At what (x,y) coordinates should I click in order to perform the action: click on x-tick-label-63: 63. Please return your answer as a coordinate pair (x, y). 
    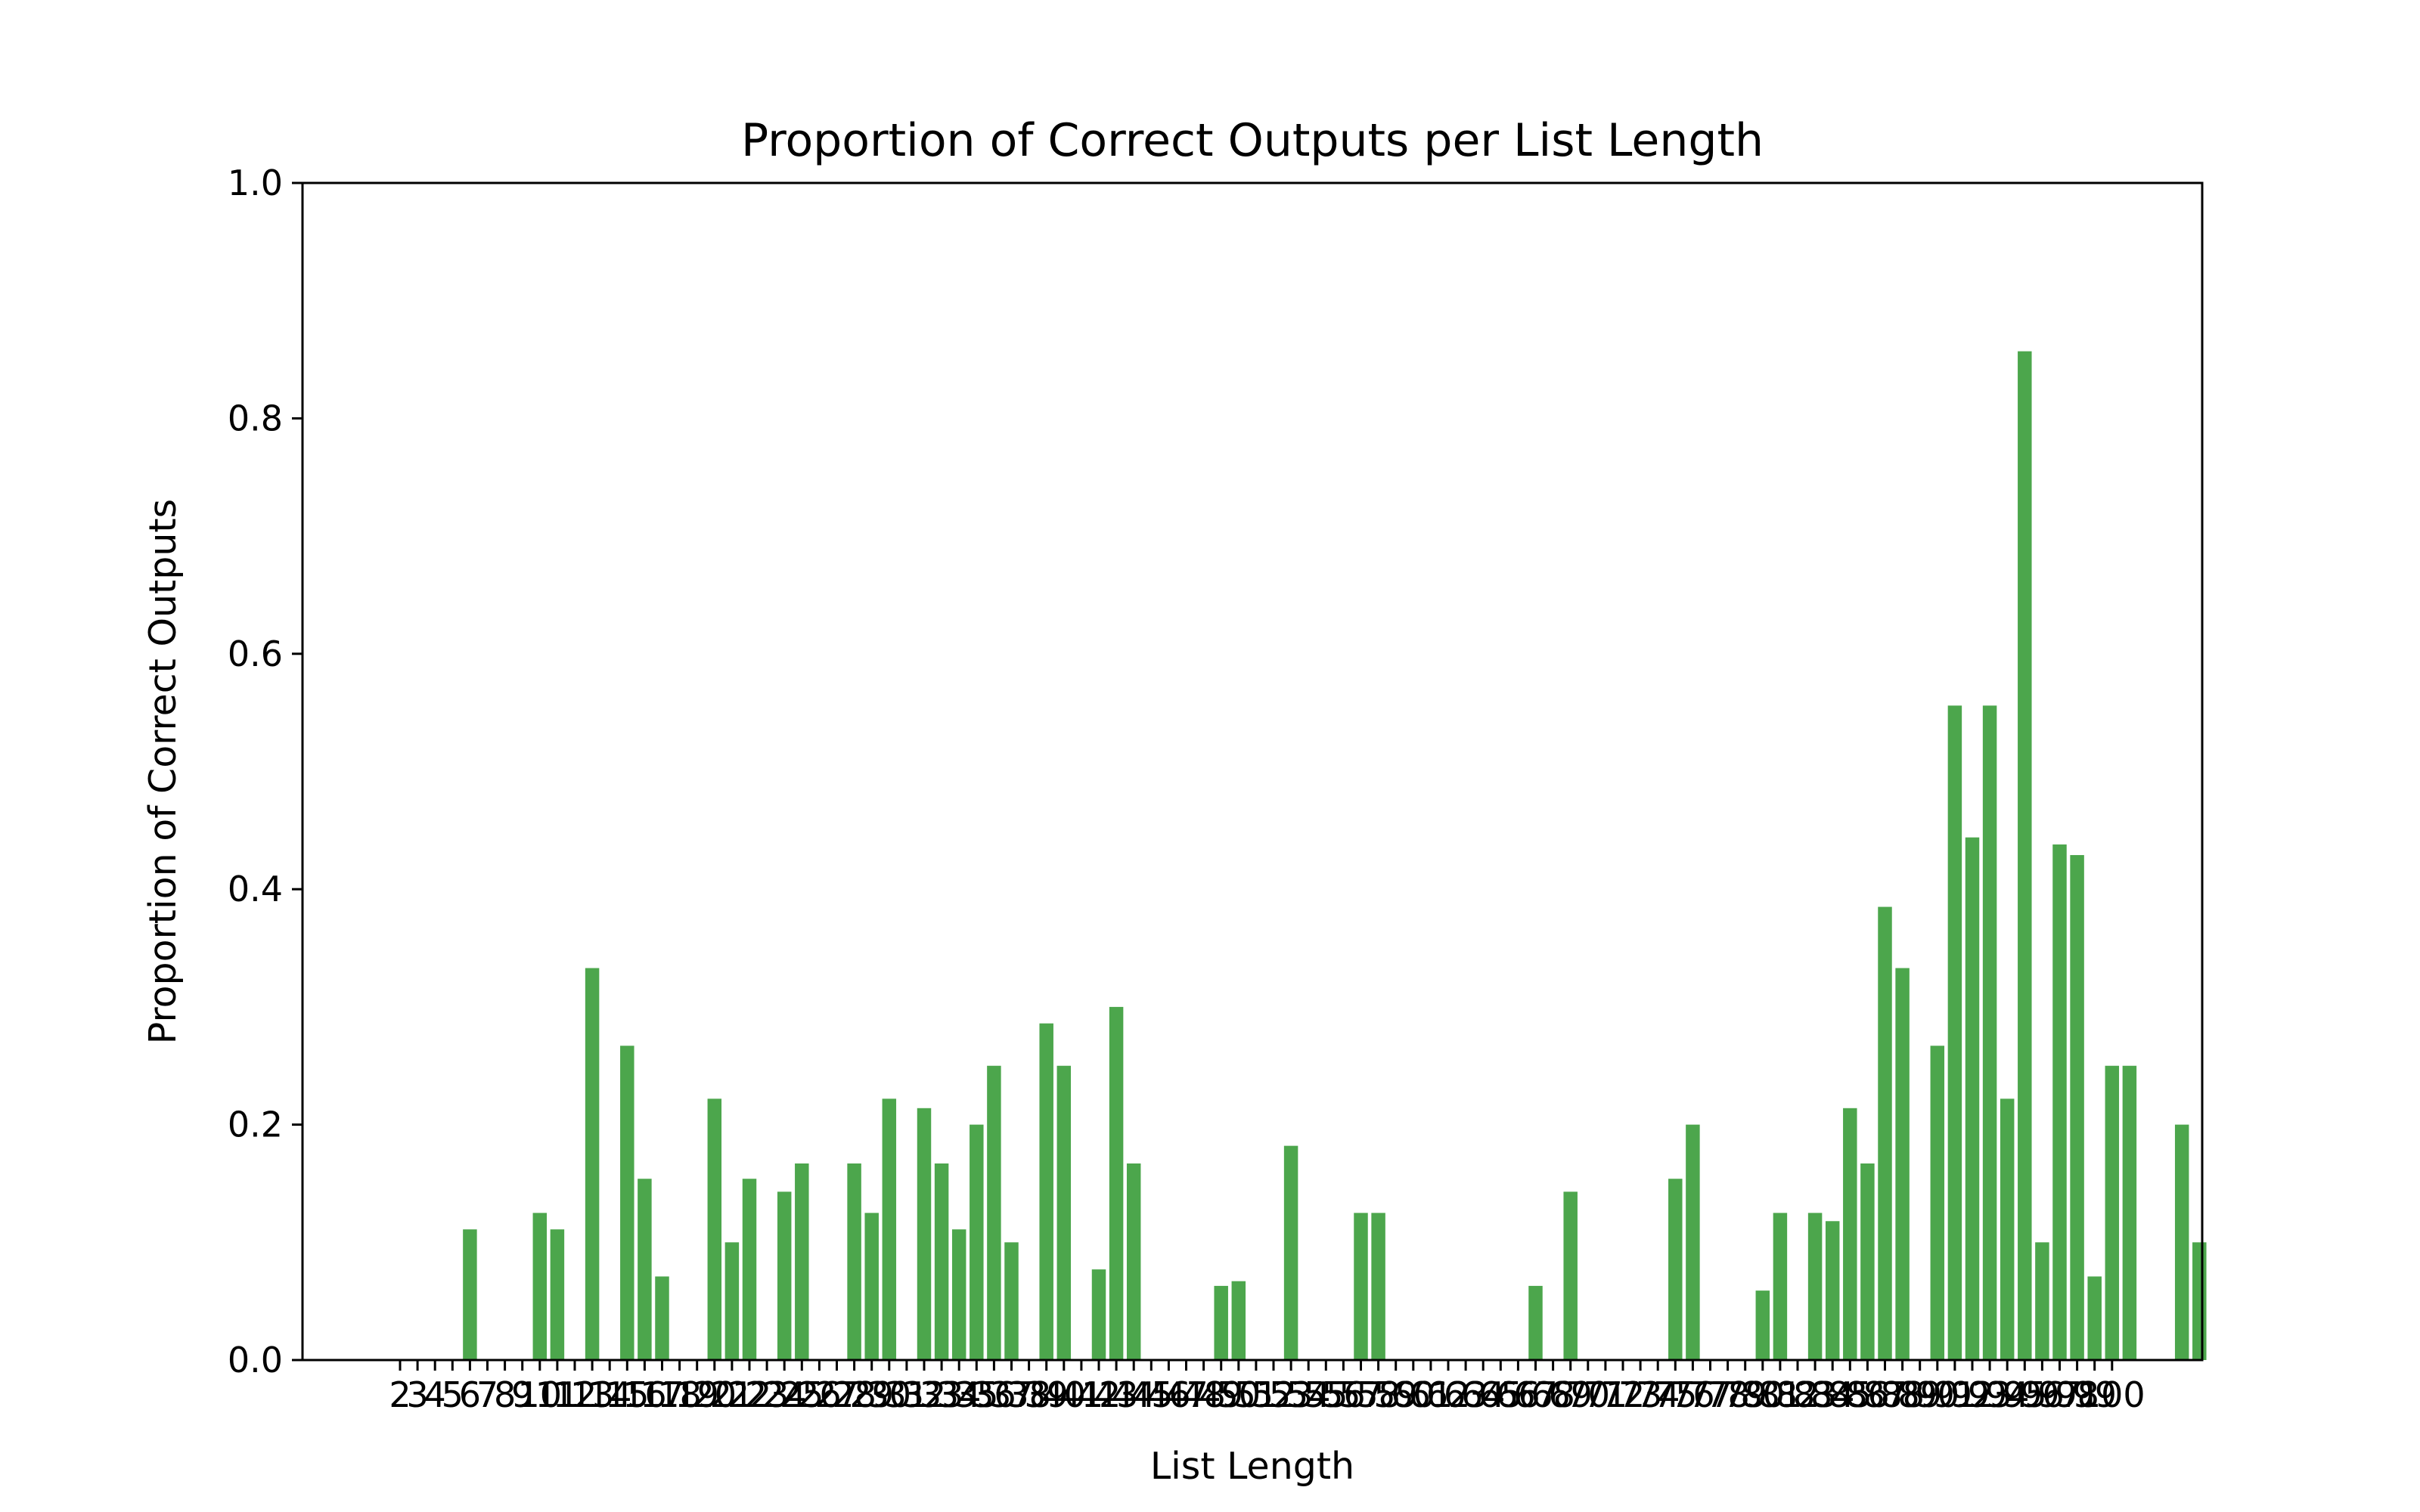
    Looking at the image, I should click on (1466, 1394).